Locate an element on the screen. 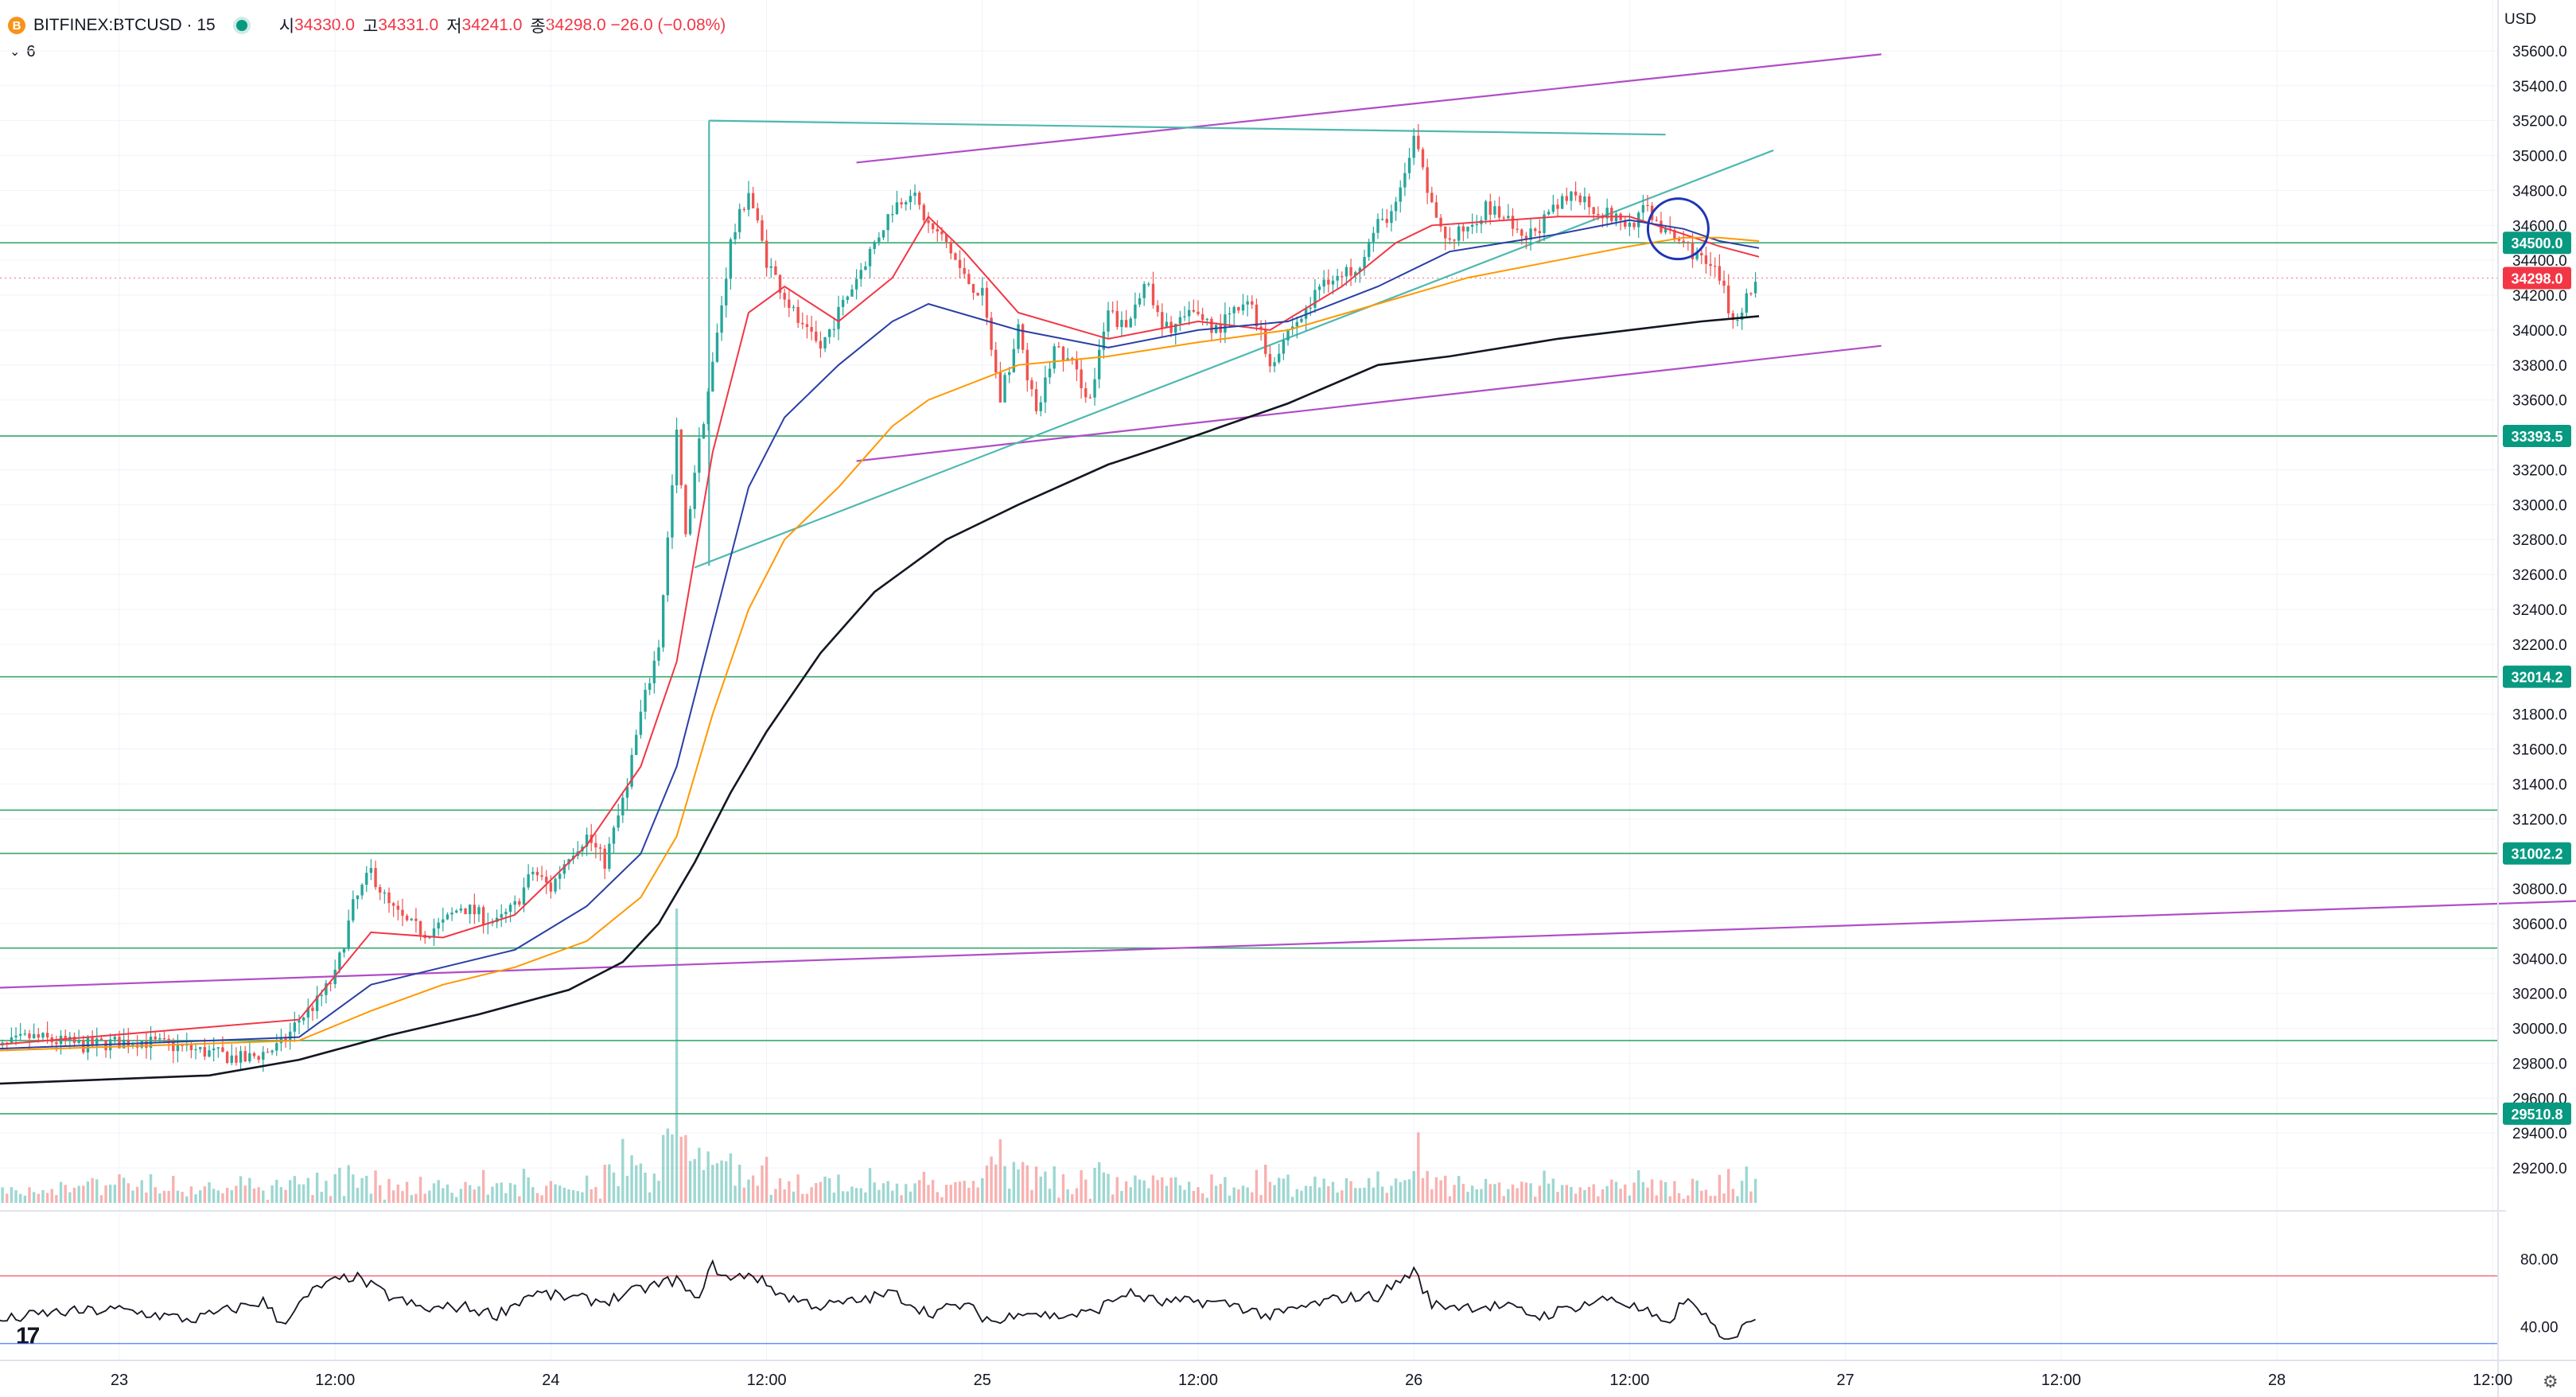 This screenshot has width=2576, height=1397. indicators-toggle: ⌄ 6 is located at coordinates (23, 51).